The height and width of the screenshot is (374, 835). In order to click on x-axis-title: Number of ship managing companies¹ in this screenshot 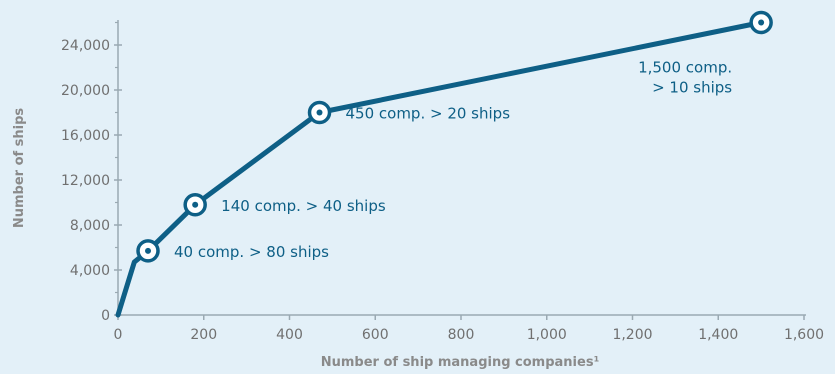, I will do `click(460, 362)`.